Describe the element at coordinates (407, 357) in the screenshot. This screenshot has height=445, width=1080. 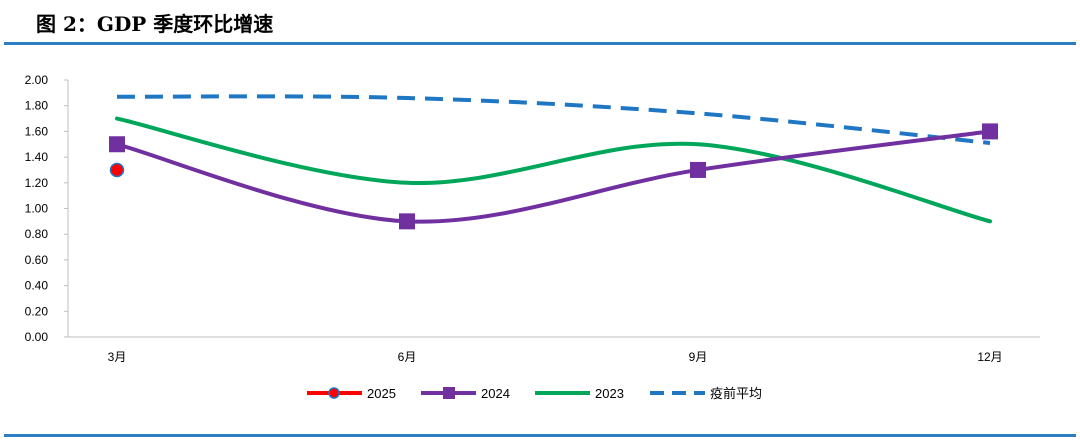
I see `x-tick-label: 6月` at that location.